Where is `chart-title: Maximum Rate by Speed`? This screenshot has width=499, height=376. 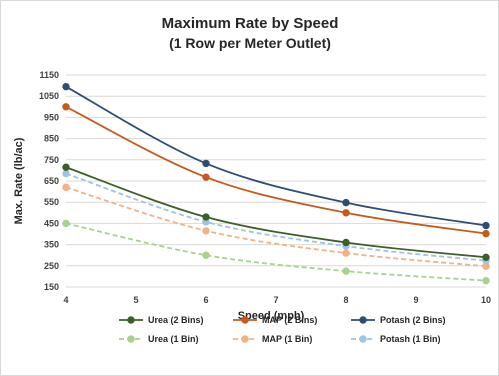
chart-title: Maximum Rate by Speed is located at coordinates (250, 23).